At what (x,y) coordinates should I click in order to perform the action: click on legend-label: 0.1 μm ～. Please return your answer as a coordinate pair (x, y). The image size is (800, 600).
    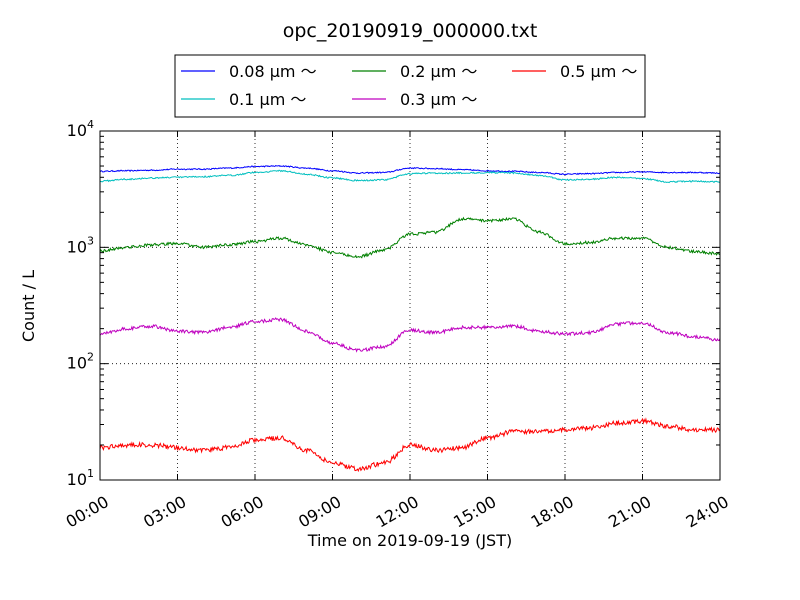
    Looking at the image, I should click on (267, 99).